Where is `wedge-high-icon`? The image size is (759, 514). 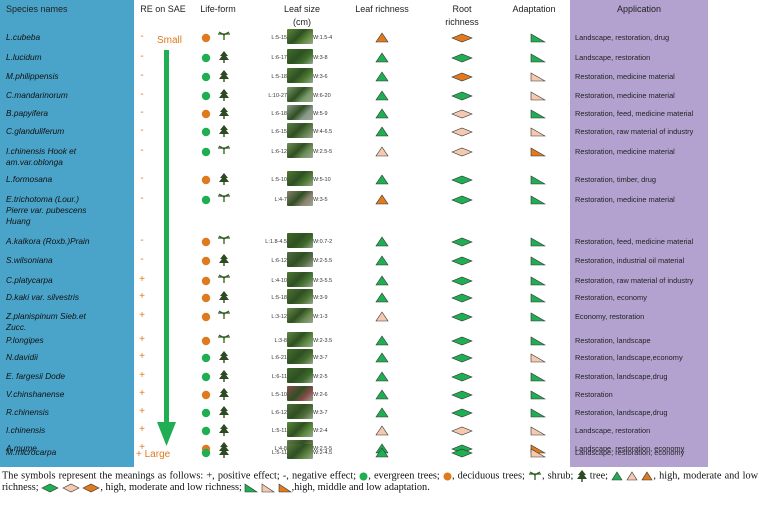
wedge-high-icon is located at coordinates (252, 488).